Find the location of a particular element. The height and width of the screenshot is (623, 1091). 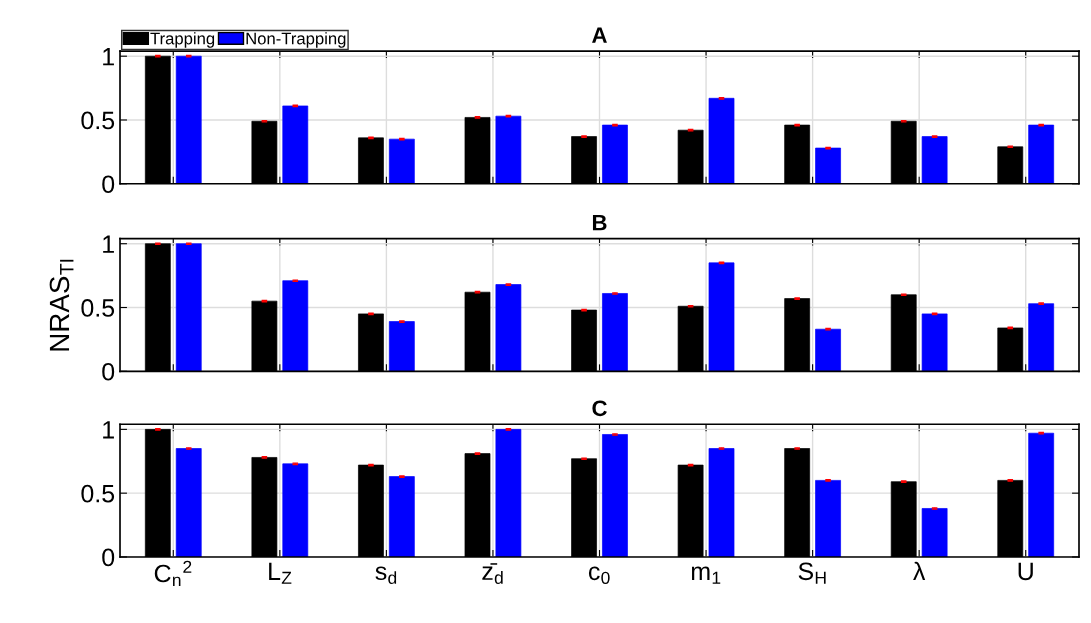

x-tick-label: z̄$_{d}$ is located at coordinates (492, 573).